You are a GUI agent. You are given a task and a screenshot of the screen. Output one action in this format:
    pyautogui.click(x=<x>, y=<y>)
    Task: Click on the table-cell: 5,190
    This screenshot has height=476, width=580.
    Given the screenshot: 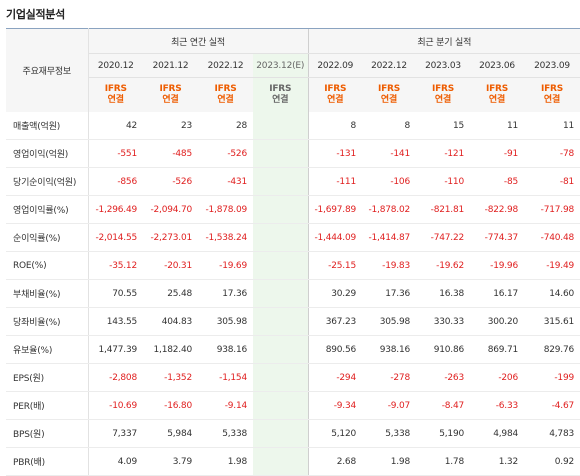 What is the action you would take?
    pyautogui.click(x=443, y=433)
    